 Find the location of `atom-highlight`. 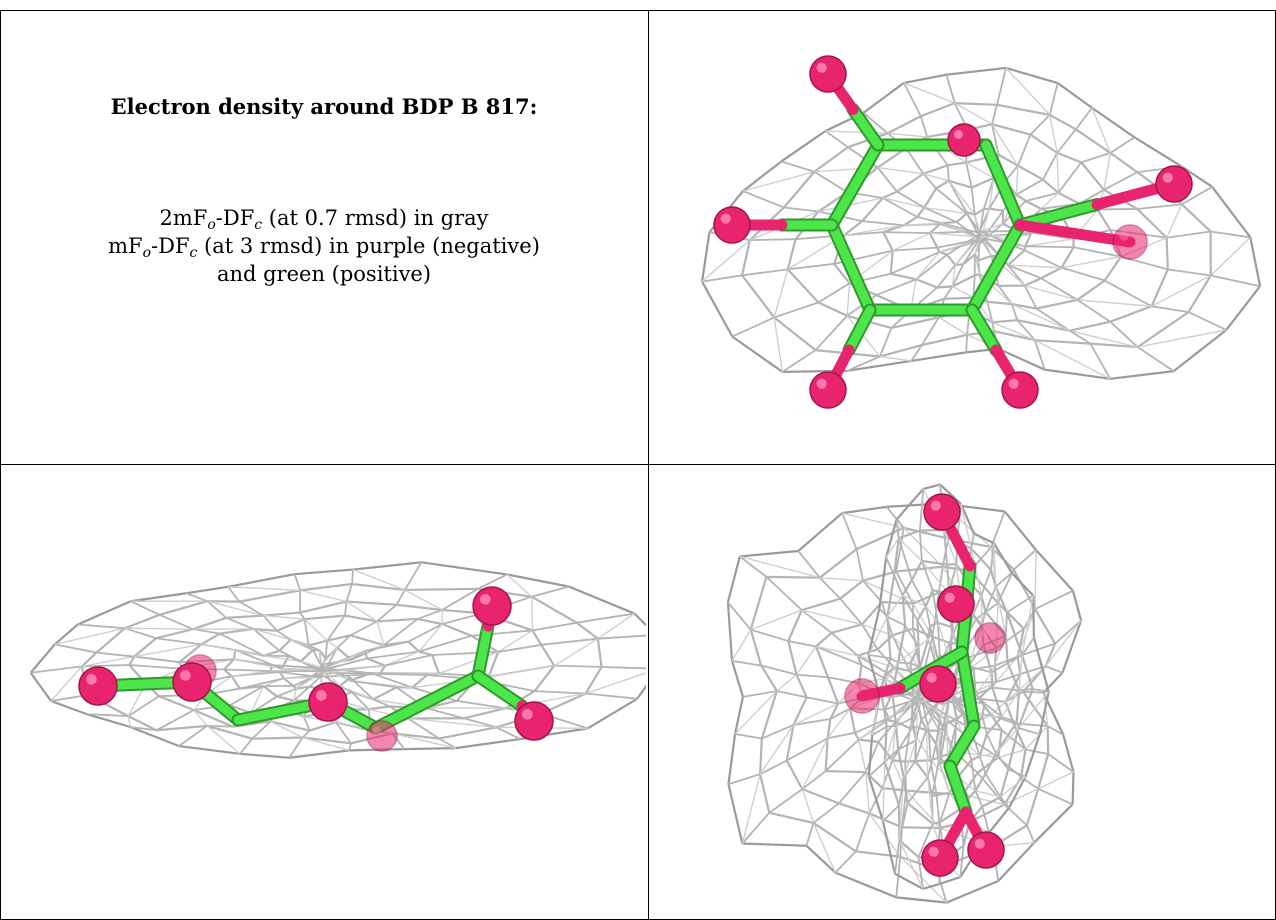

atom-highlight is located at coordinates (949, 597).